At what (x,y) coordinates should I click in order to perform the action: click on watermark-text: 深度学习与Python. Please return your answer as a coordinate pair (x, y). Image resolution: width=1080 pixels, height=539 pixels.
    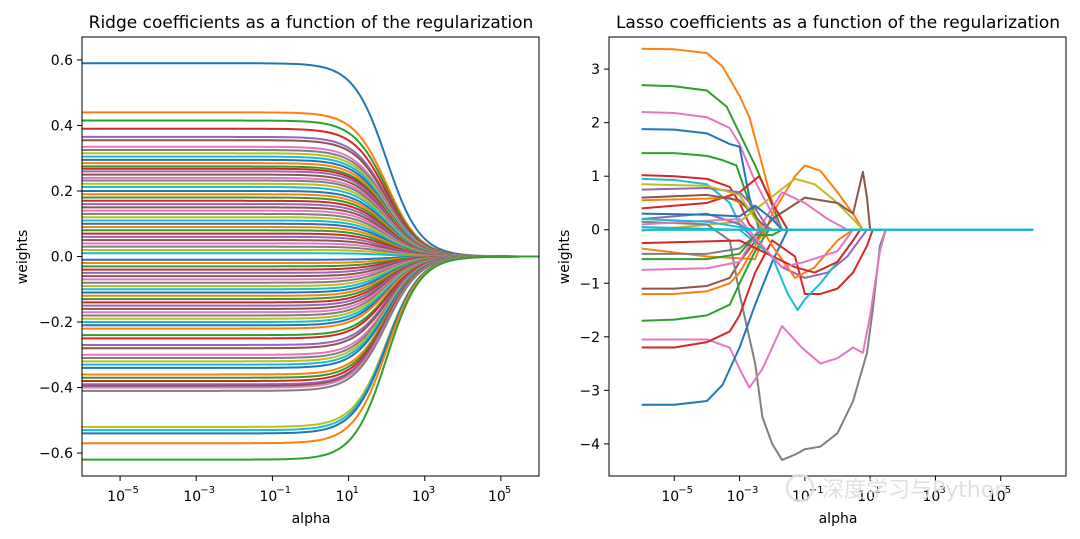
    Looking at the image, I should click on (915, 490).